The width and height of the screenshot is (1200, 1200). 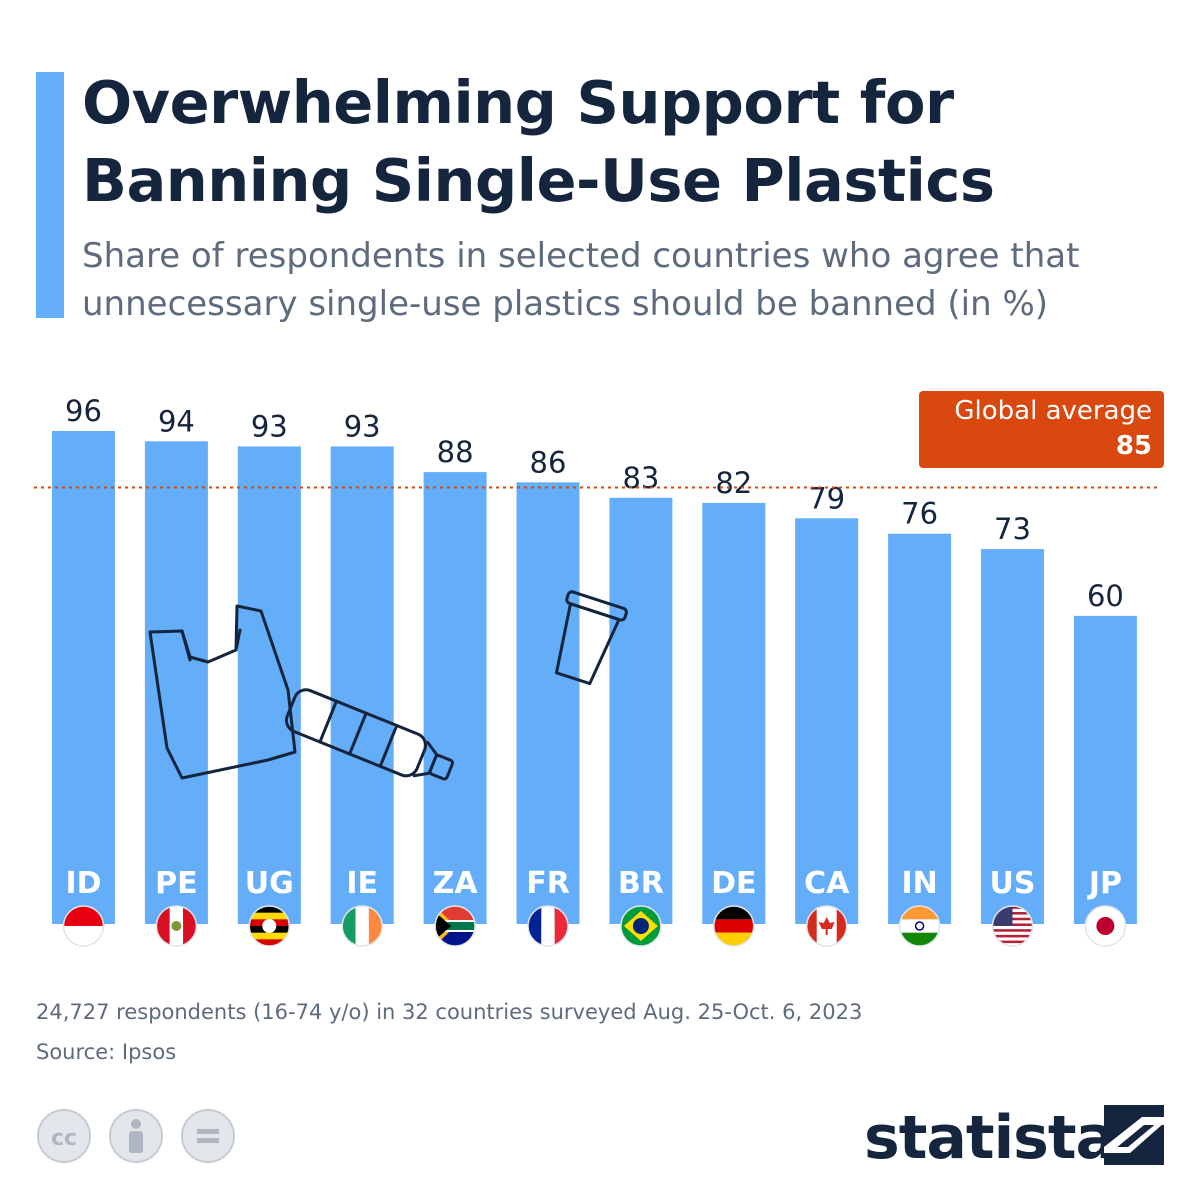 What do you see at coordinates (269, 926) in the screenshot?
I see `flag-ug-icon` at bounding box center [269, 926].